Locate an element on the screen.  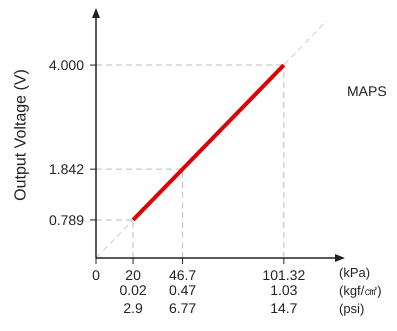
text: 1.03 is located at coordinates (284, 290).